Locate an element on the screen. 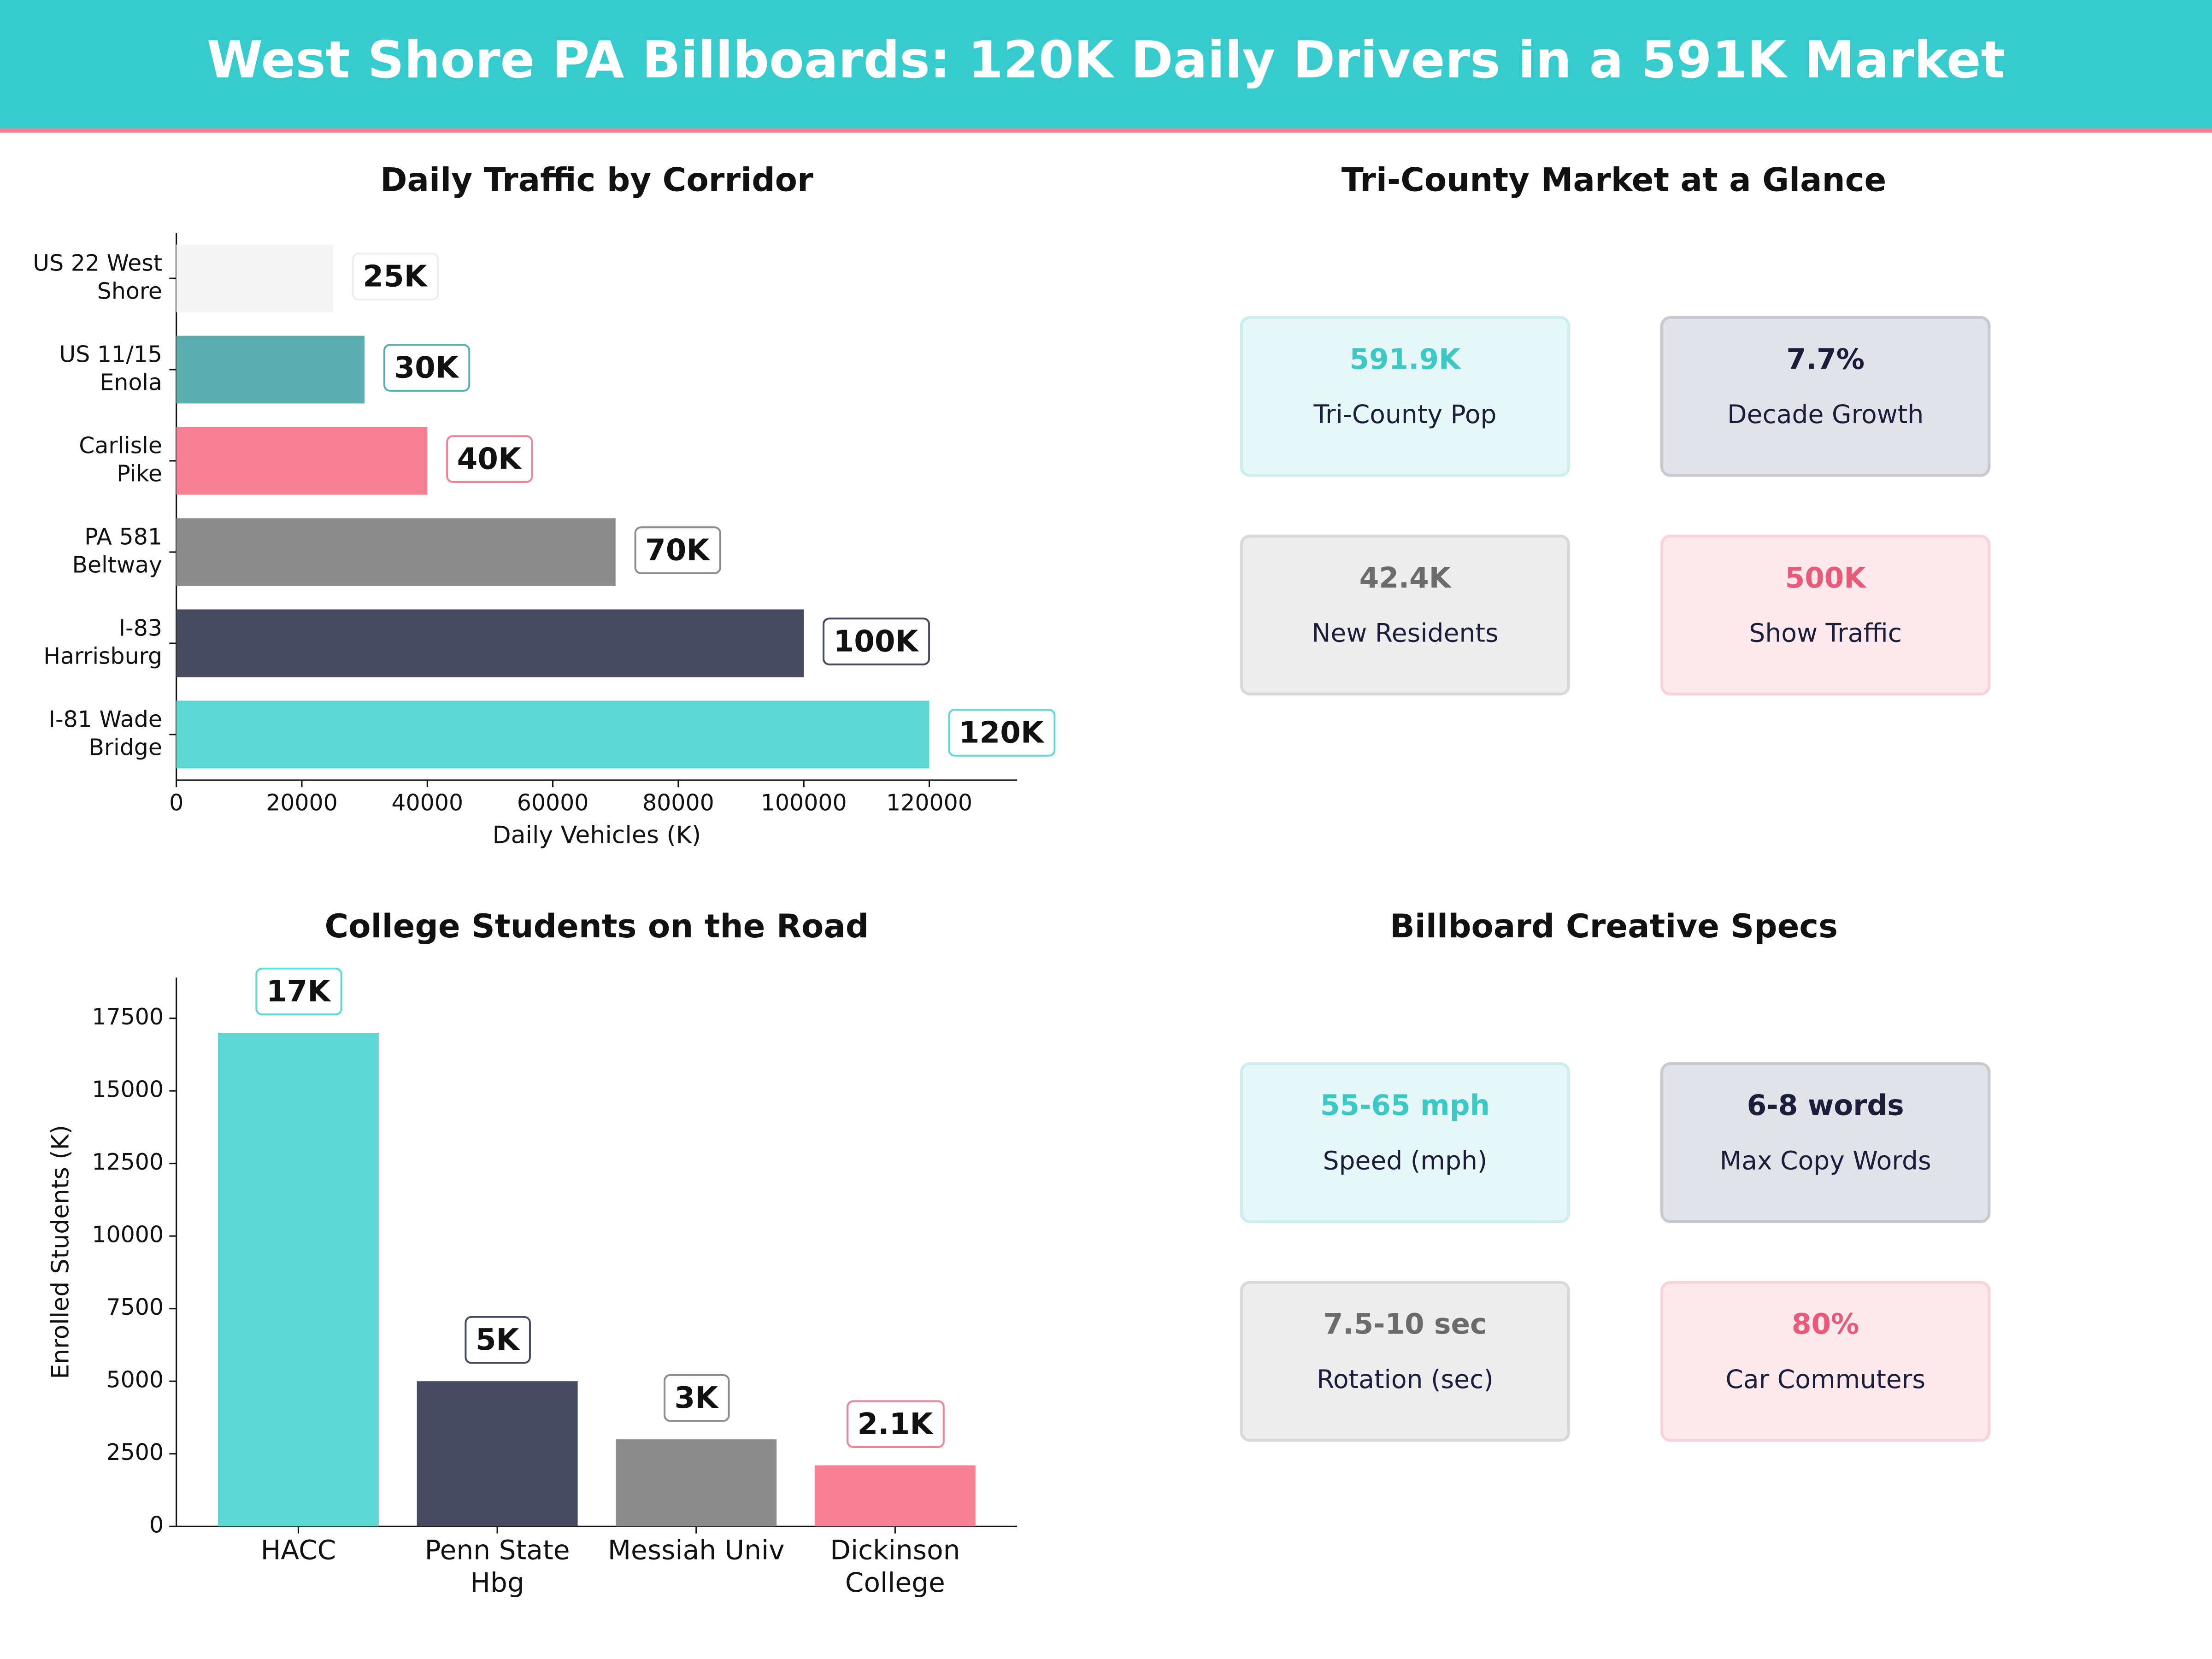 The image size is (2212, 1659). panel-title: Billboard Creative Specs is located at coordinates (1614, 926).